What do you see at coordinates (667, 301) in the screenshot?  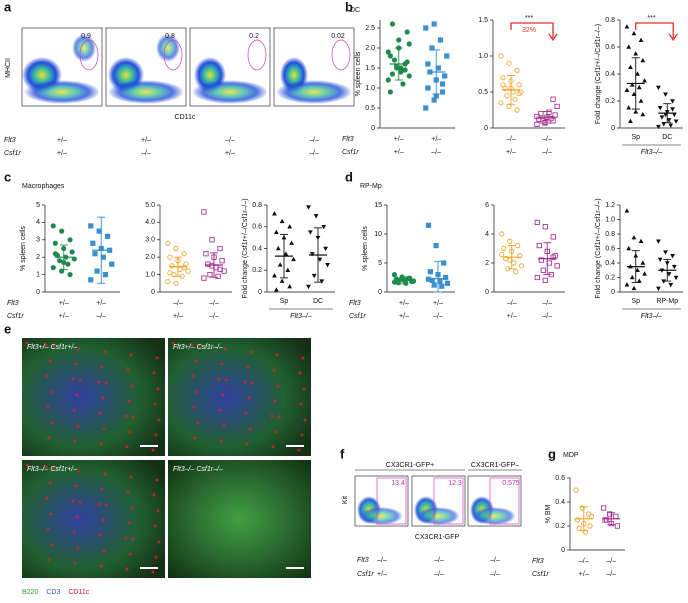 I see `category-label: RP-Mp` at bounding box center [667, 301].